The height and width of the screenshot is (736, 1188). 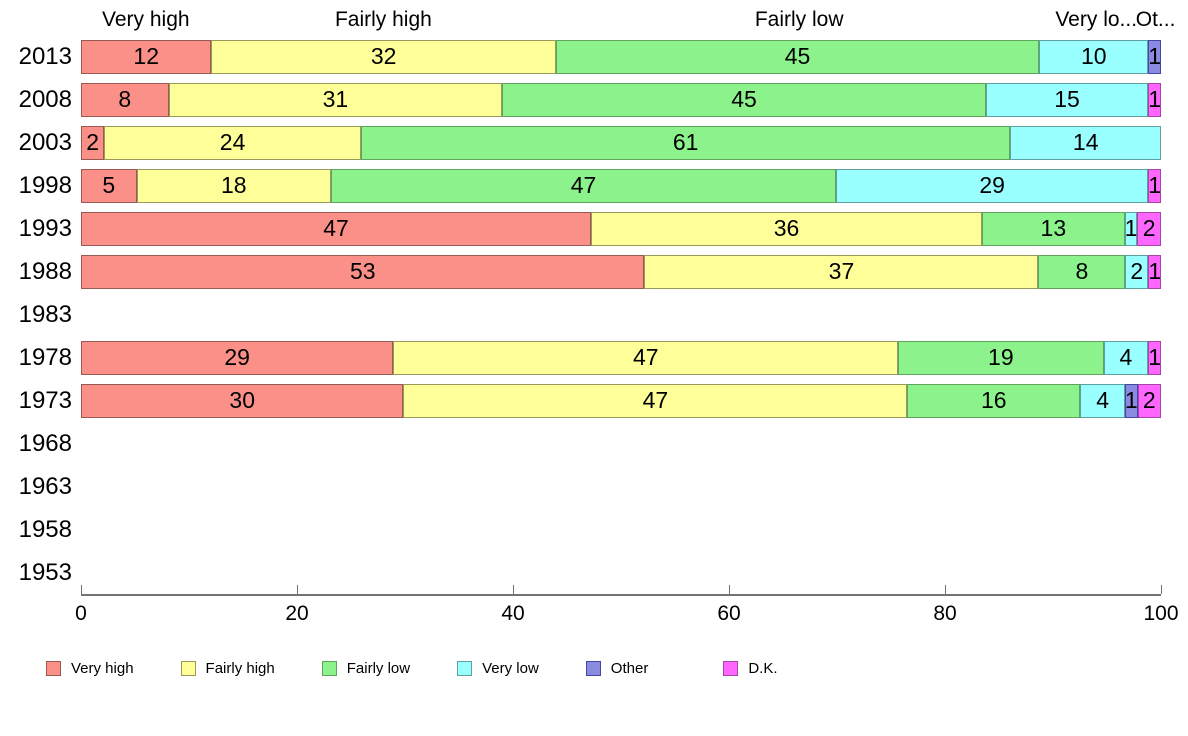 I want to click on bar-segment-fairly-low: 47, so click(x=583, y=185).